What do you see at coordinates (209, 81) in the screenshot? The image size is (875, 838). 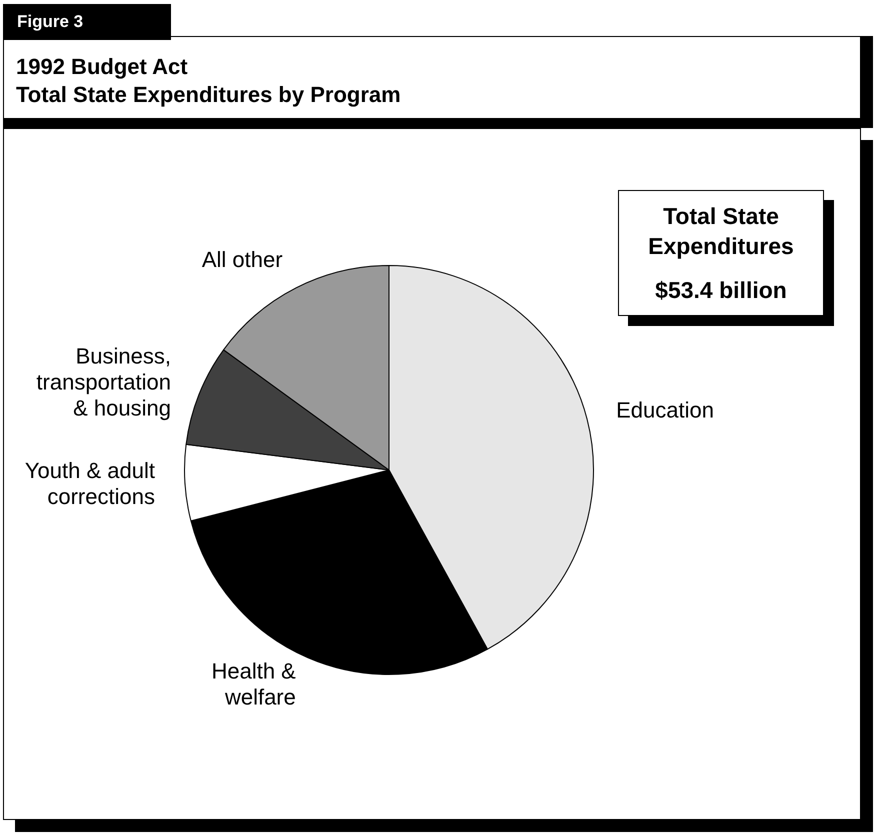 I see `chart-title: 1992 Budget Act Total State Expenditures by Program` at bounding box center [209, 81].